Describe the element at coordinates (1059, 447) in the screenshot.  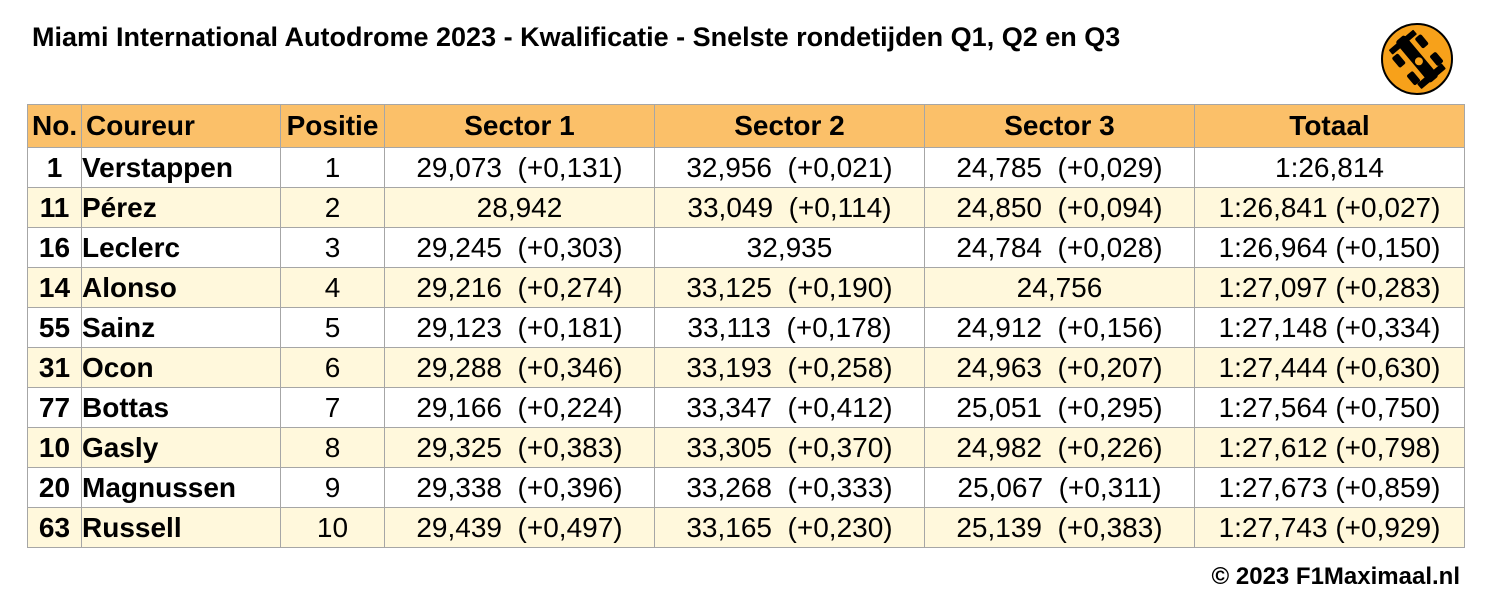
I see `sector-3-time: 24,982 (+0,226)` at that location.